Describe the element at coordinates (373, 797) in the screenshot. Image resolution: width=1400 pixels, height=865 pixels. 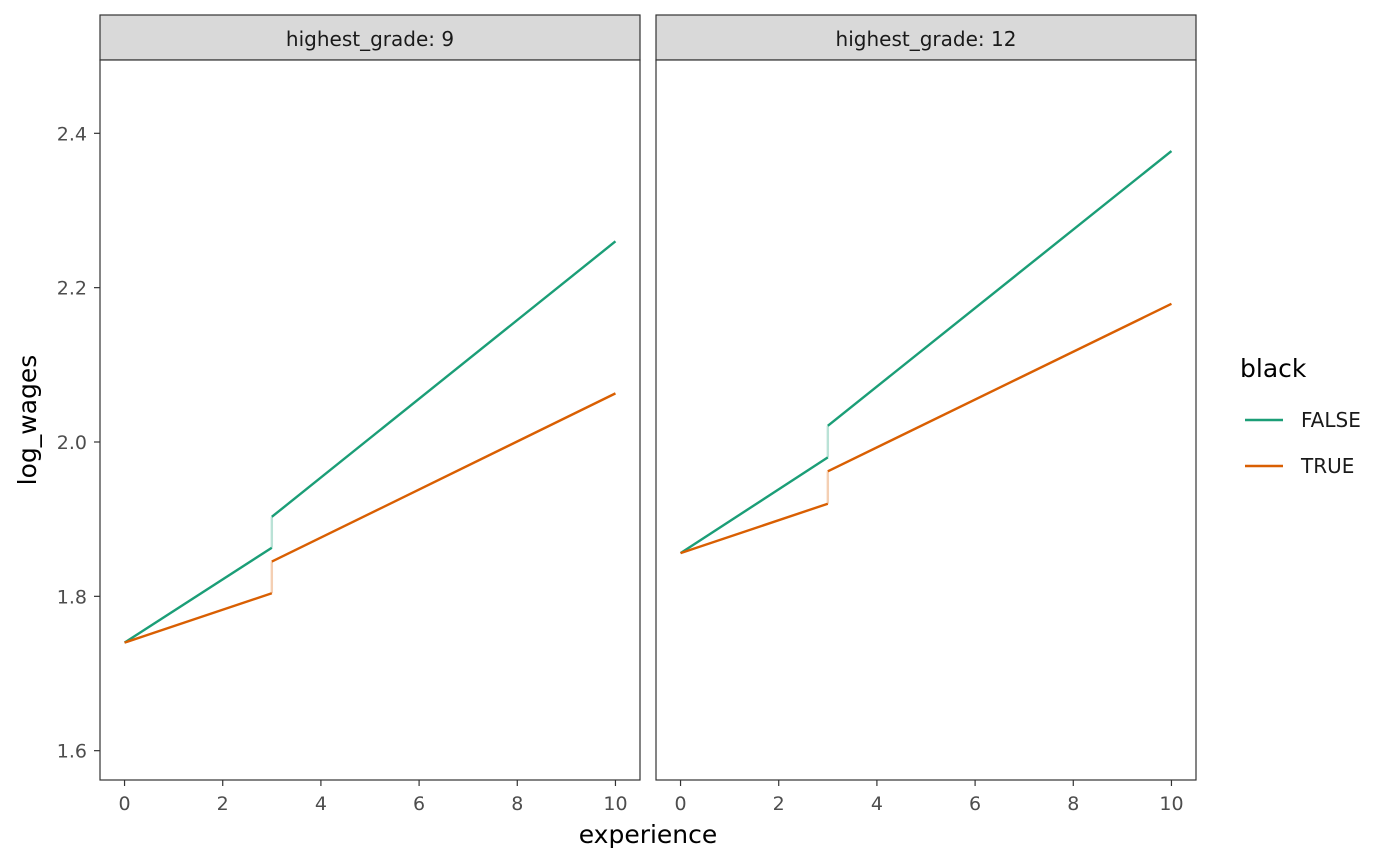
I see `x-axis-1: 0 2 4 6 8 10` at that location.